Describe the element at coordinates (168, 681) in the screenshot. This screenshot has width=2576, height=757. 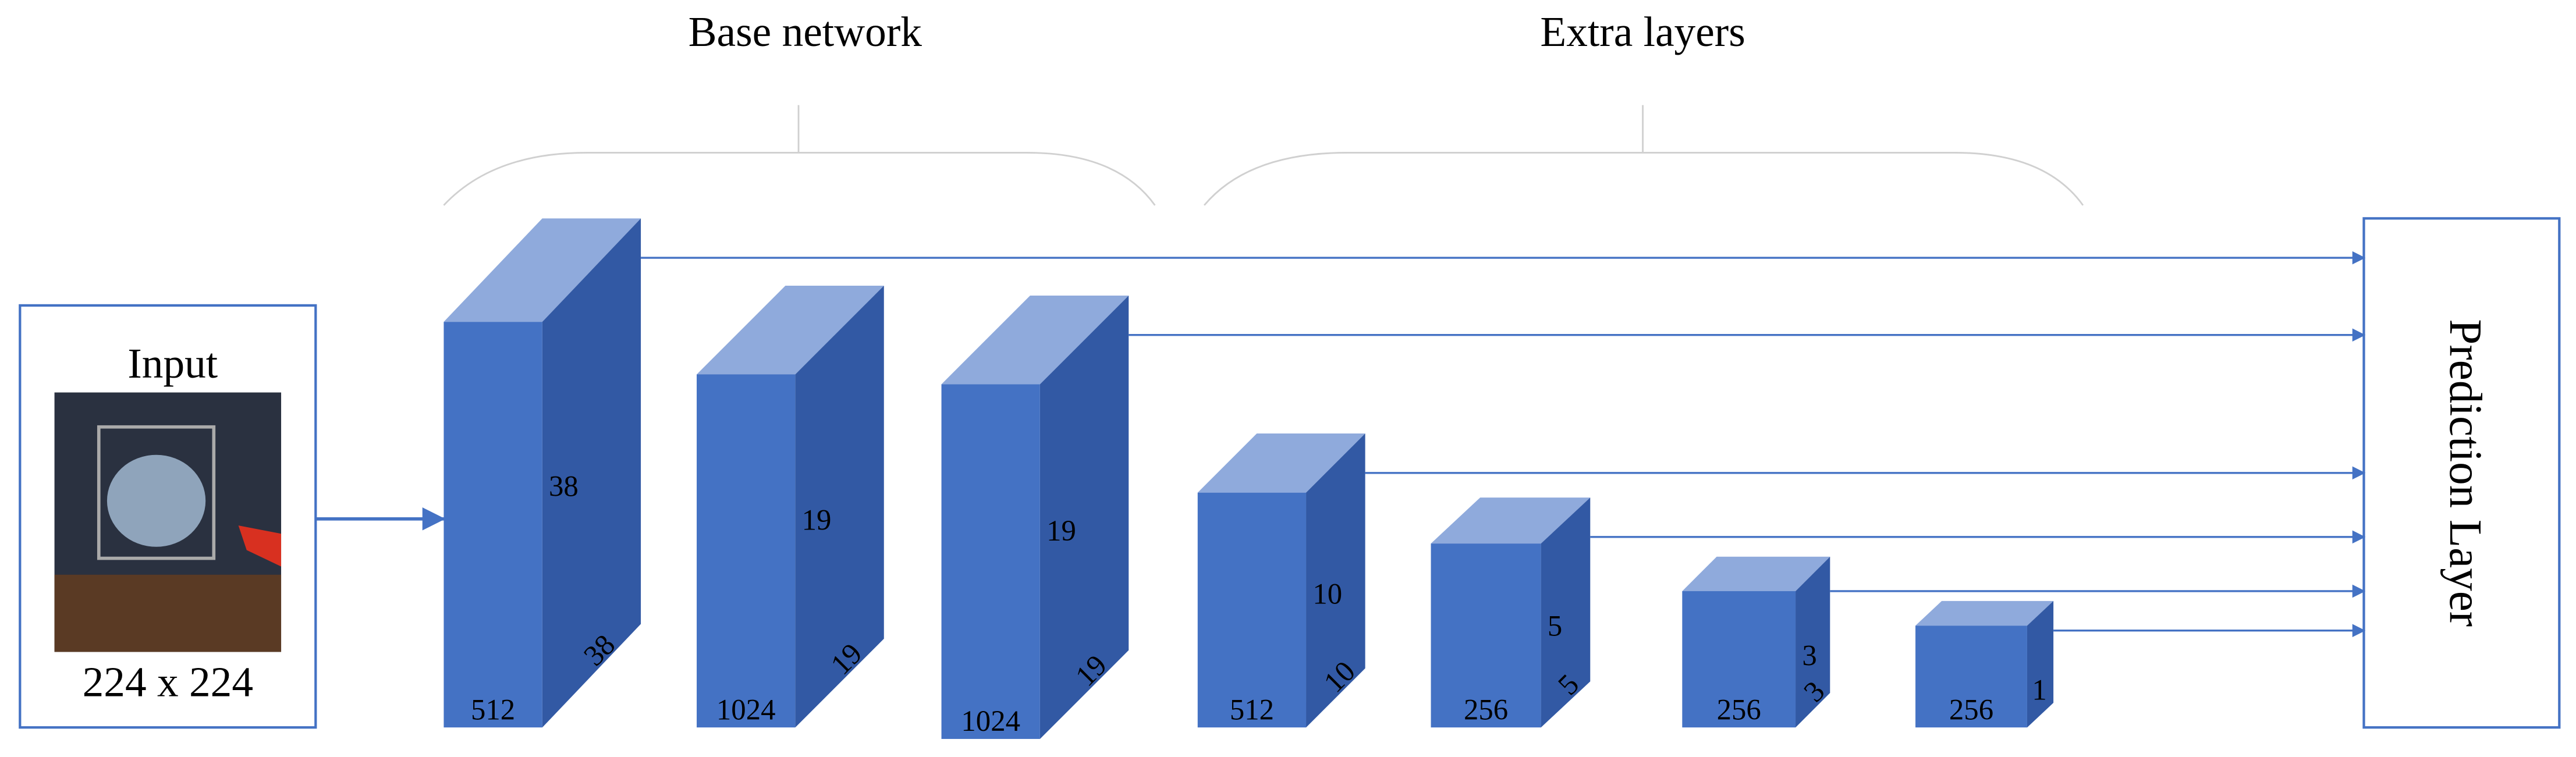
I see `input-size: 224 x 224` at that location.